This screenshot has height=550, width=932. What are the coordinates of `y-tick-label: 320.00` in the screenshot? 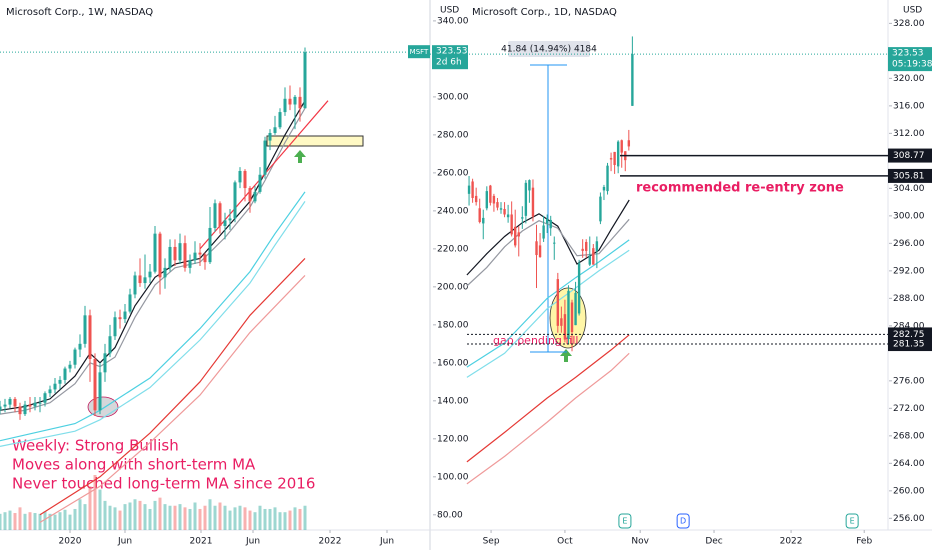 It's located at (909, 79).